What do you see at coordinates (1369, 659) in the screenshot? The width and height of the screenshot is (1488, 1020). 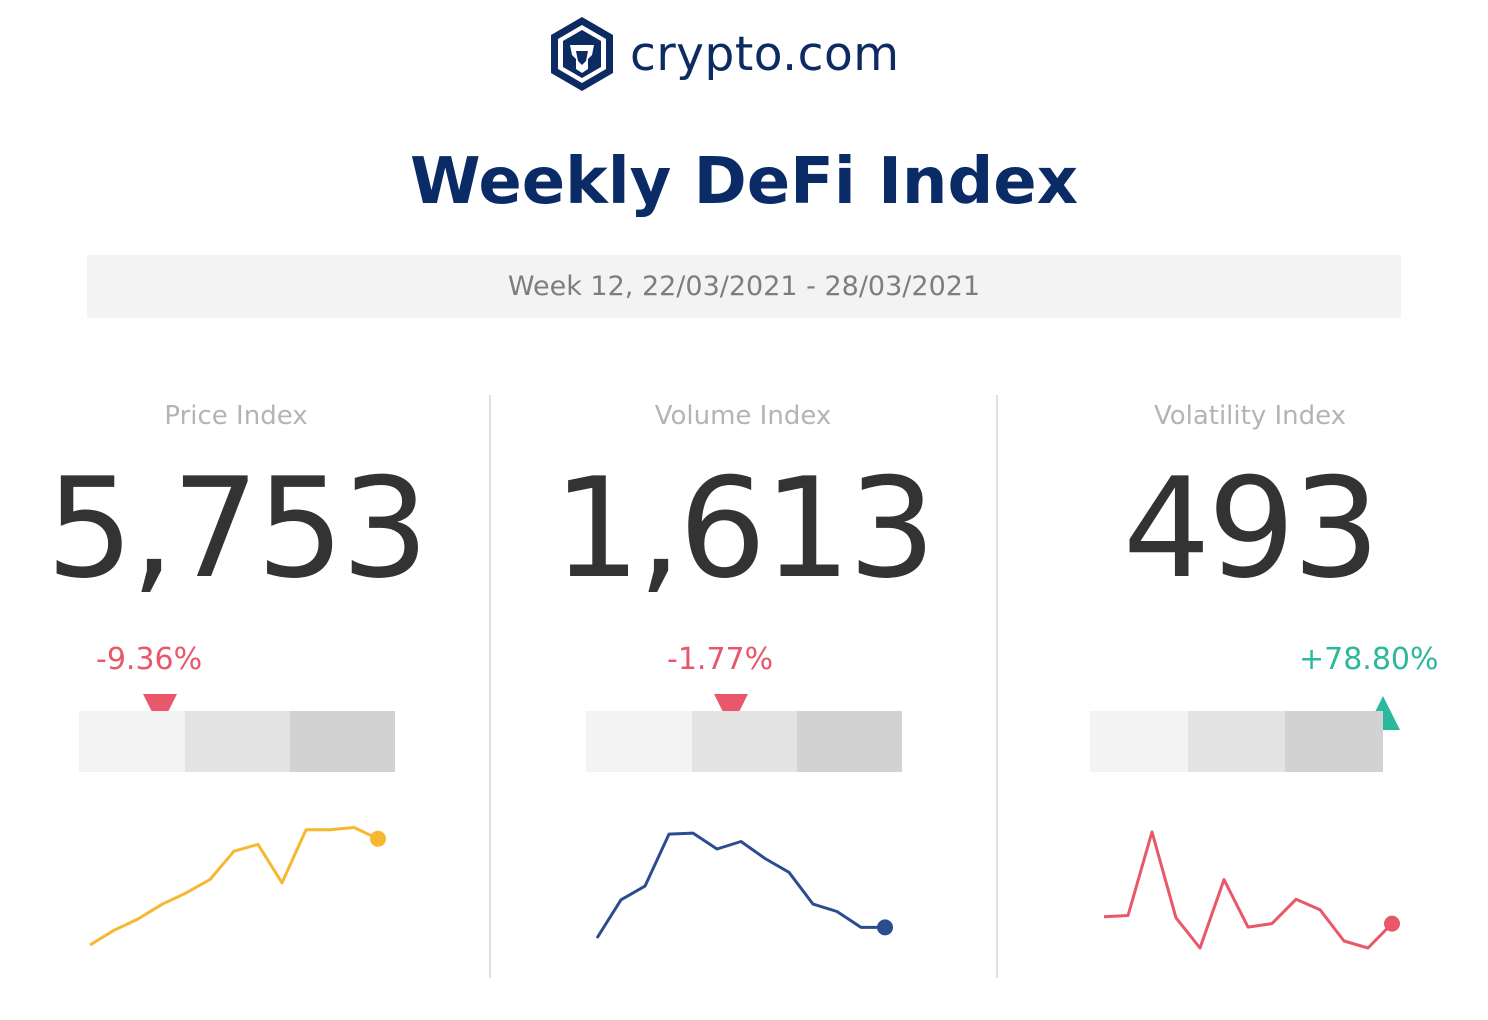 I see `volatility-index-change: +78.80%` at bounding box center [1369, 659].